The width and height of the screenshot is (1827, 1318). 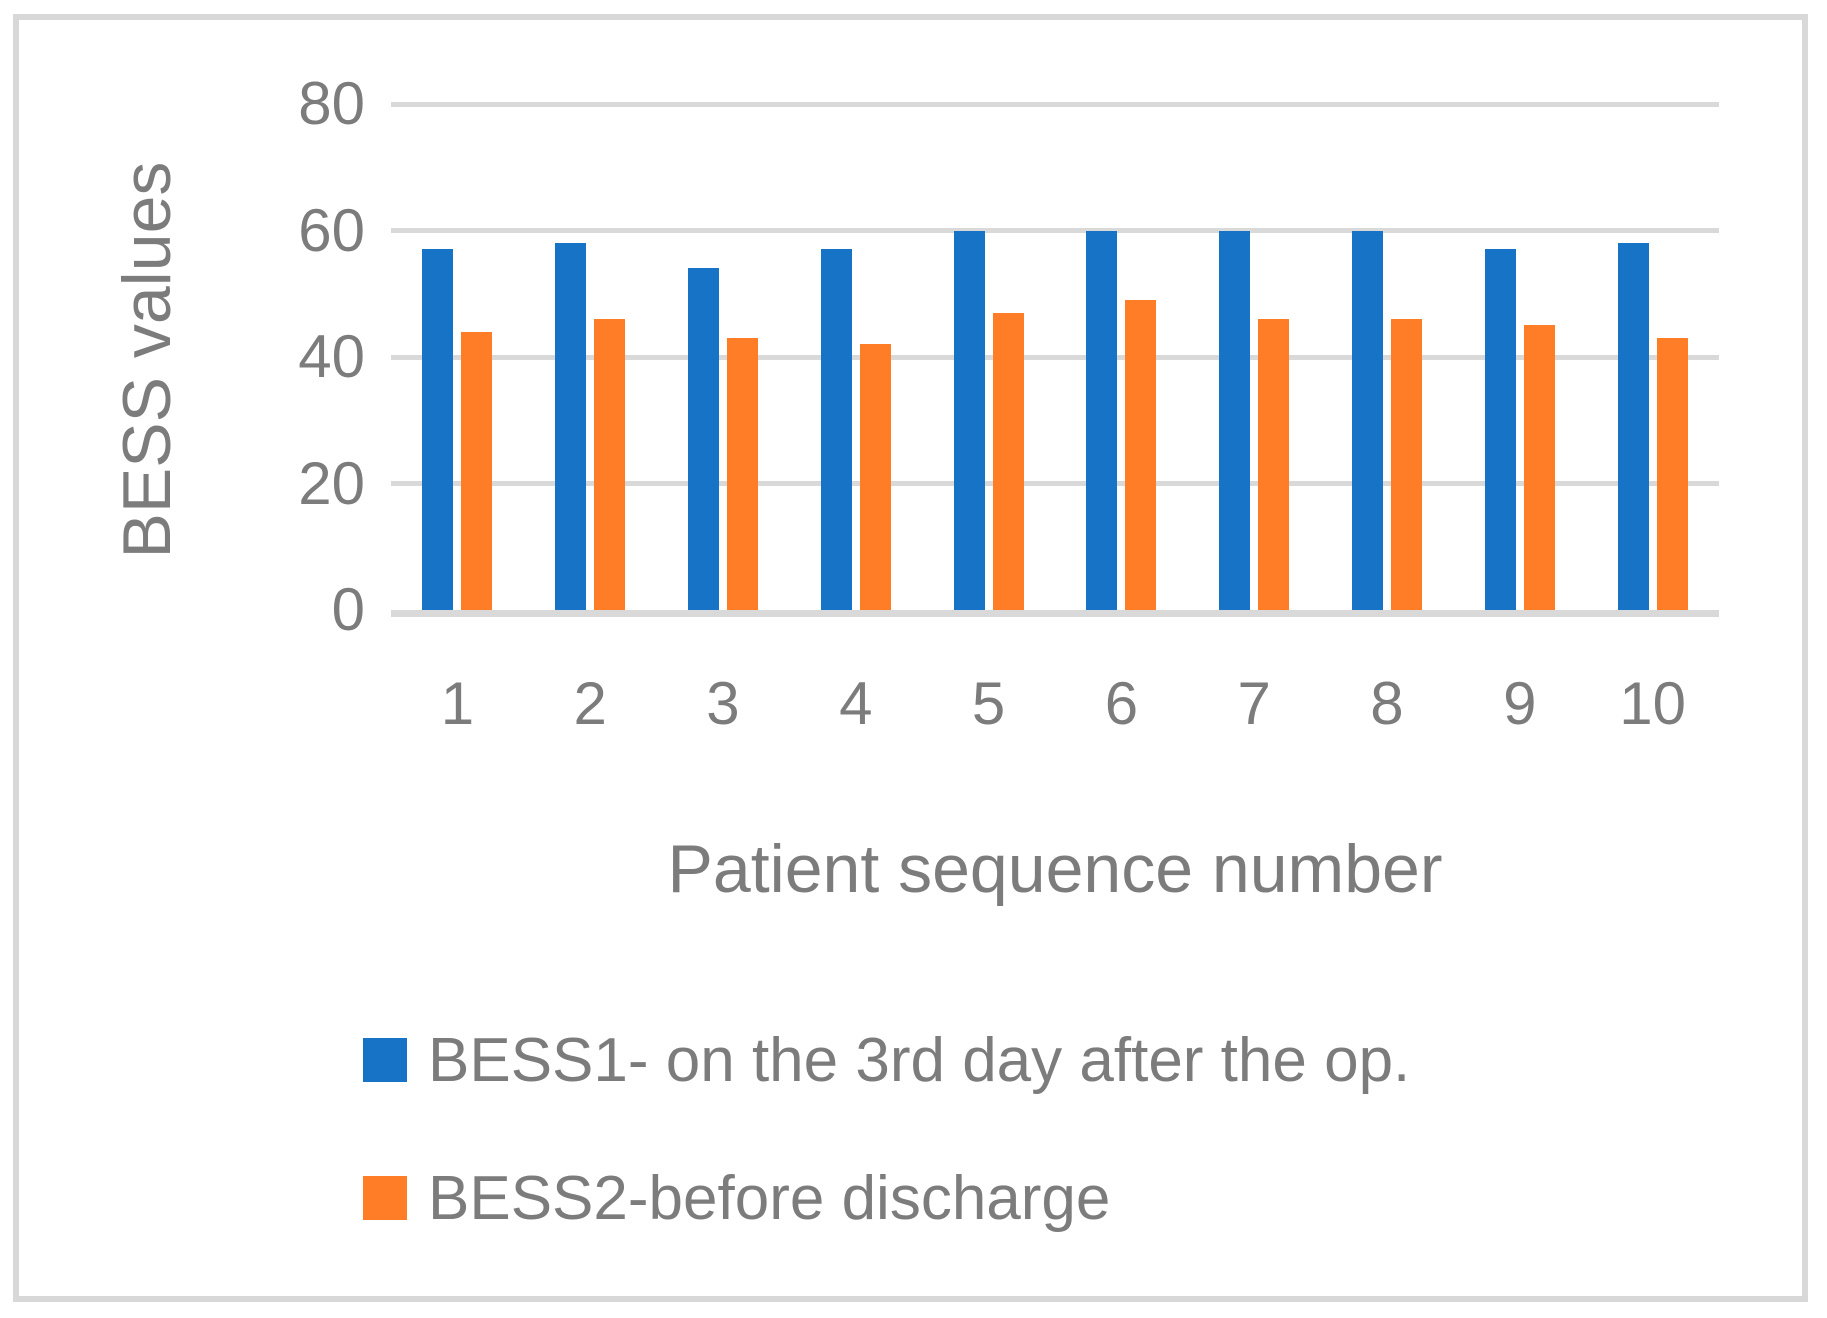 What do you see at coordinates (1274, 464) in the screenshot?
I see `bar-series2-cat7` at bounding box center [1274, 464].